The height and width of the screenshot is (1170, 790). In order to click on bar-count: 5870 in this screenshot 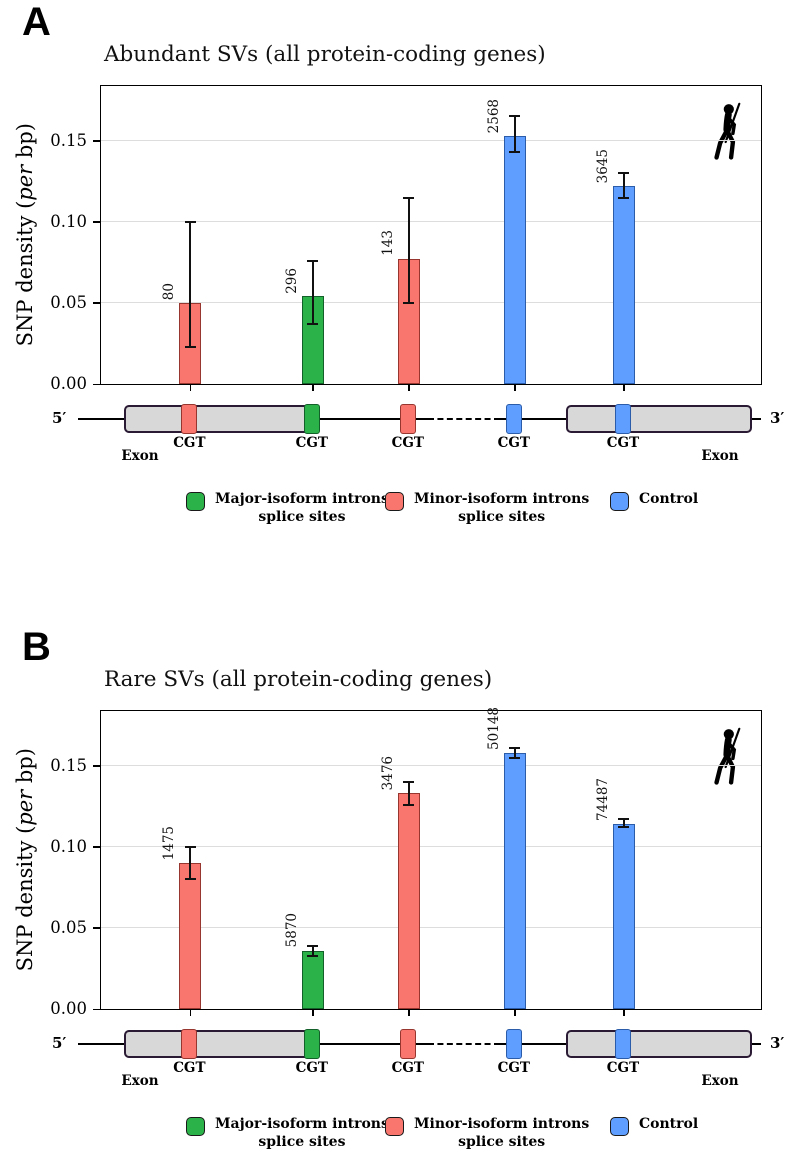, I will do `click(291, 930)`.